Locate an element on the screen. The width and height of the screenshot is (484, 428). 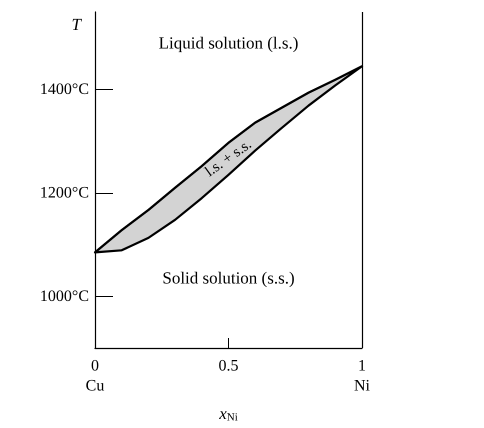
x-tick-label: 1 Ni is located at coordinates (362, 376).